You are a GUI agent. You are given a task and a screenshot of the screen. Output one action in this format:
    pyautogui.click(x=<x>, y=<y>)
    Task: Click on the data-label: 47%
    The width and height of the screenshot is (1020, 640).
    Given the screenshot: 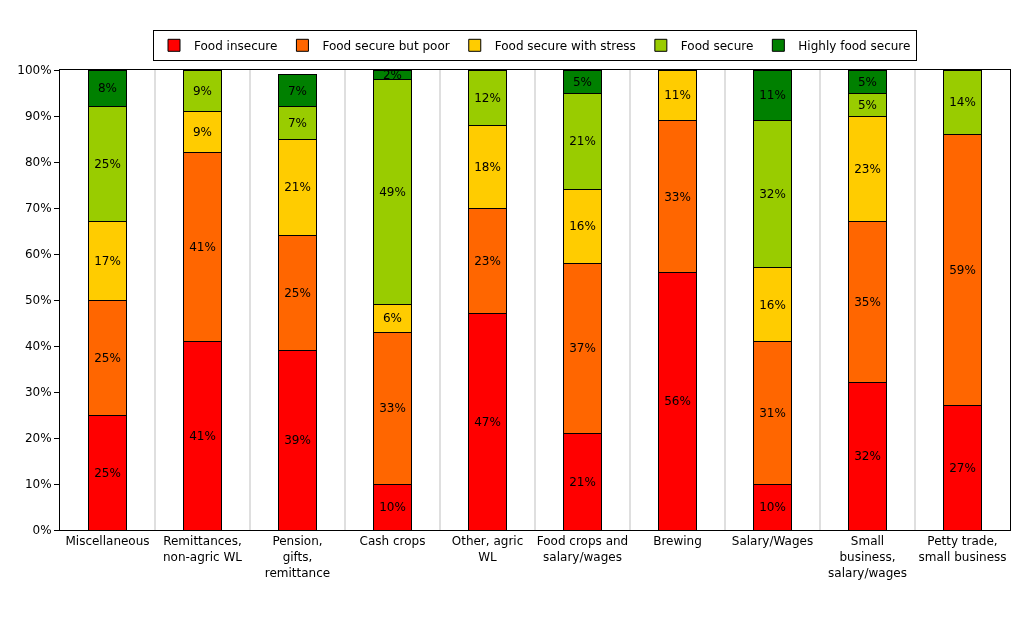 What is the action you would take?
    pyautogui.click(x=487, y=421)
    